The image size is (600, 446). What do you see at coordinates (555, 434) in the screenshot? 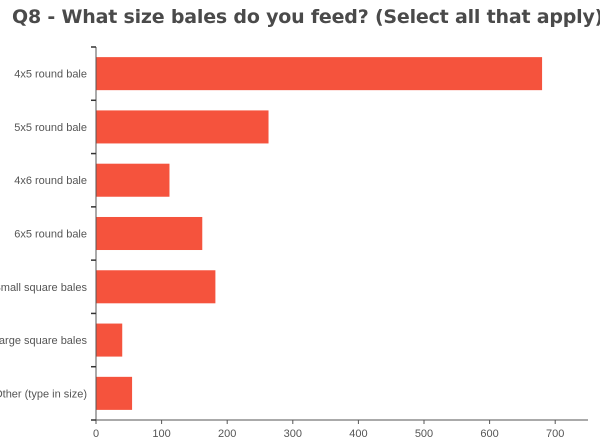
I see `x-tick-label: 700` at bounding box center [555, 434].